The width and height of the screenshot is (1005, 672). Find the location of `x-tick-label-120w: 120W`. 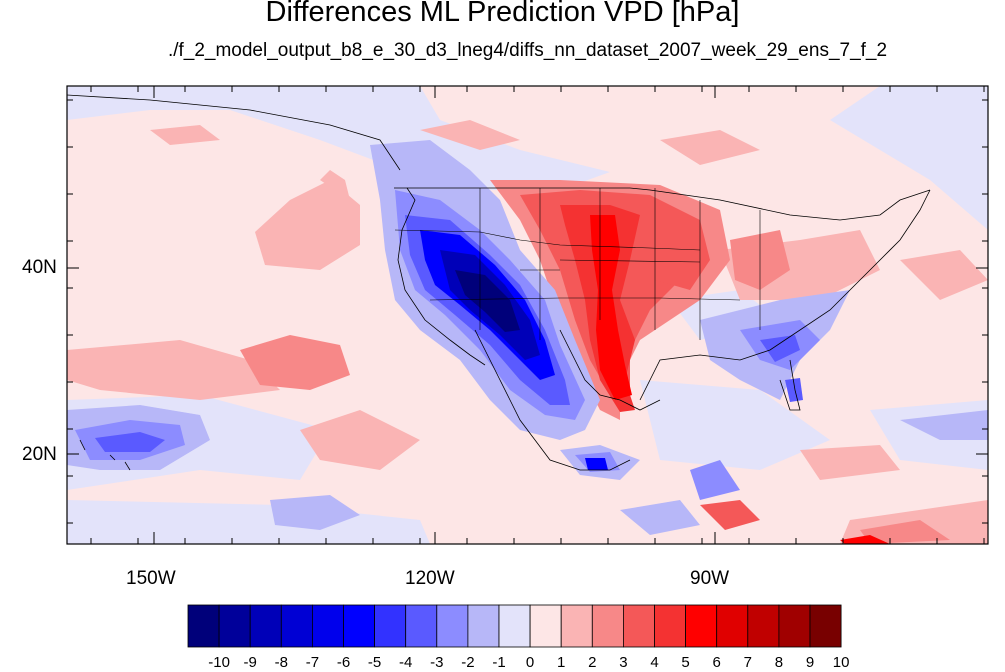

x-tick-label-120w: 120W is located at coordinates (430, 578).